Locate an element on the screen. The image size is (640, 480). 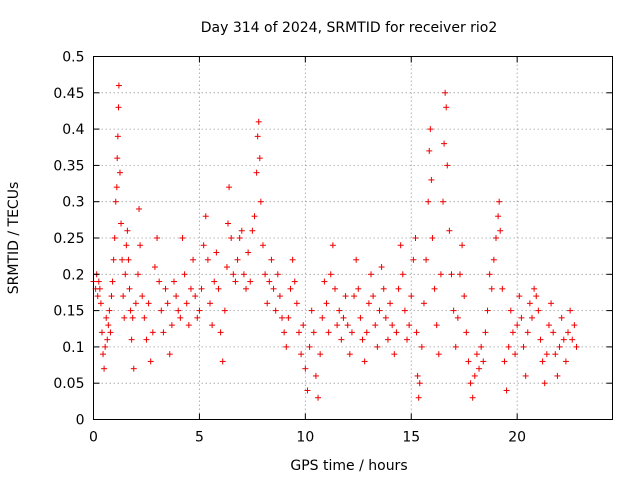
y-tick-label: 0.1 is located at coordinates (73, 348).